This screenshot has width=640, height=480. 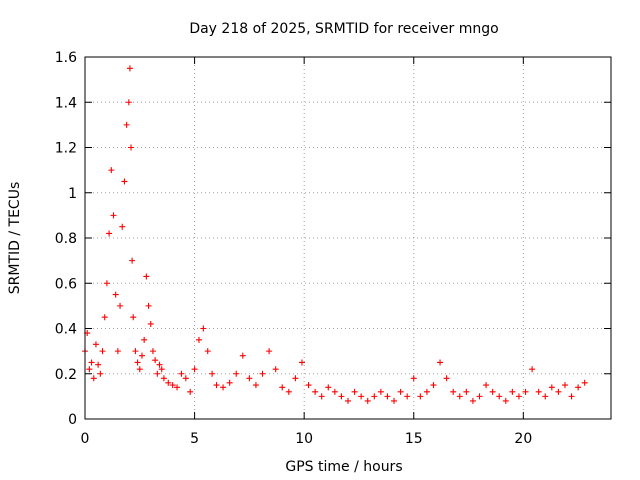 What do you see at coordinates (66, 330) in the screenshot?
I see `y-tick-label: 0.4` at bounding box center [66, 330].